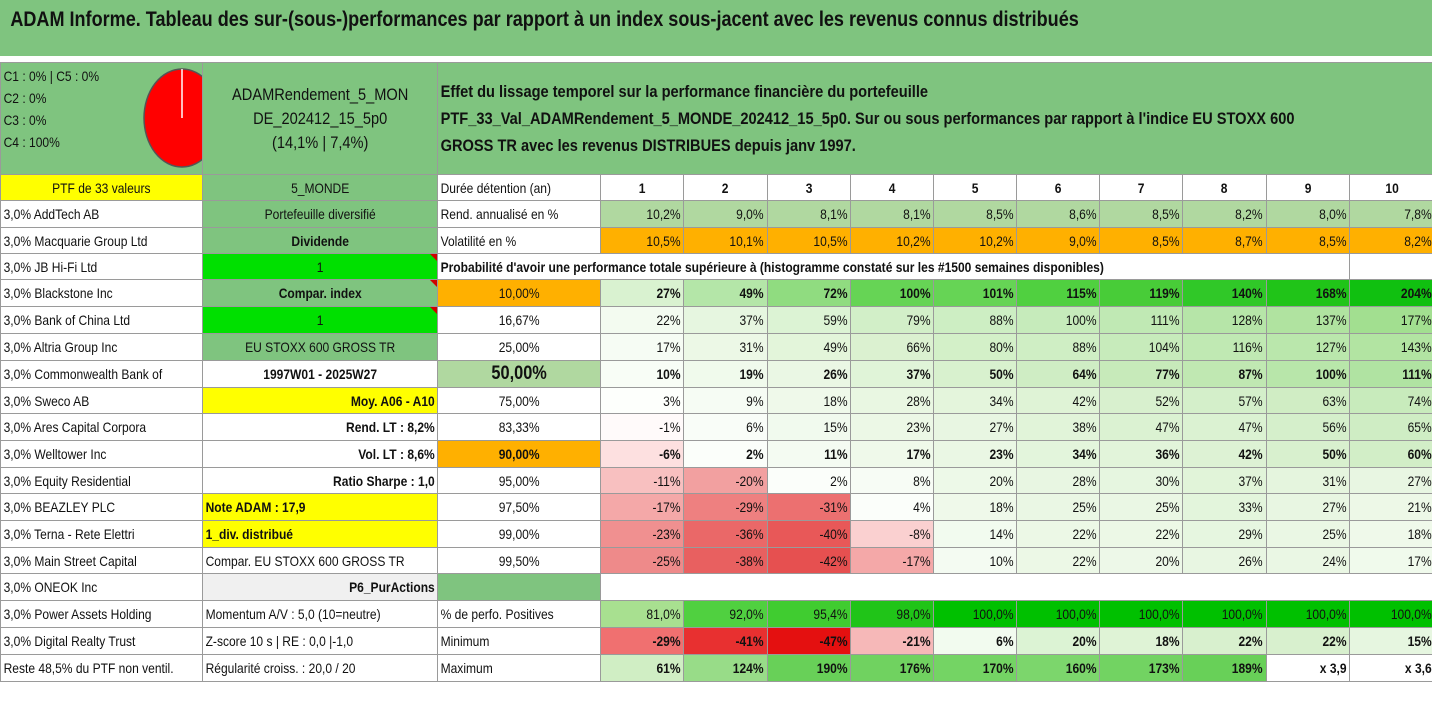  Describe the element at coordinates (101, 374) in the screenshot. I see `holding-row: 3,0% Commonwealth Bank of` at that location.